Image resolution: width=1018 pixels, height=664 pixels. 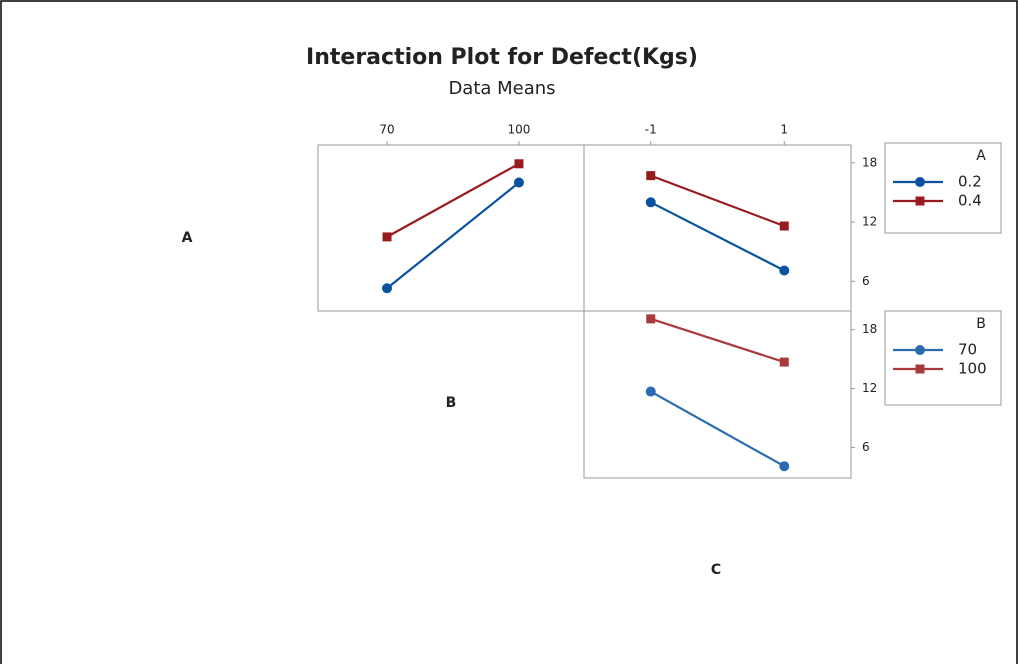 What do you see at coordinates (981, 156) in the screenshot?
I see `legend-title: A` at bounding box center [981, 156].